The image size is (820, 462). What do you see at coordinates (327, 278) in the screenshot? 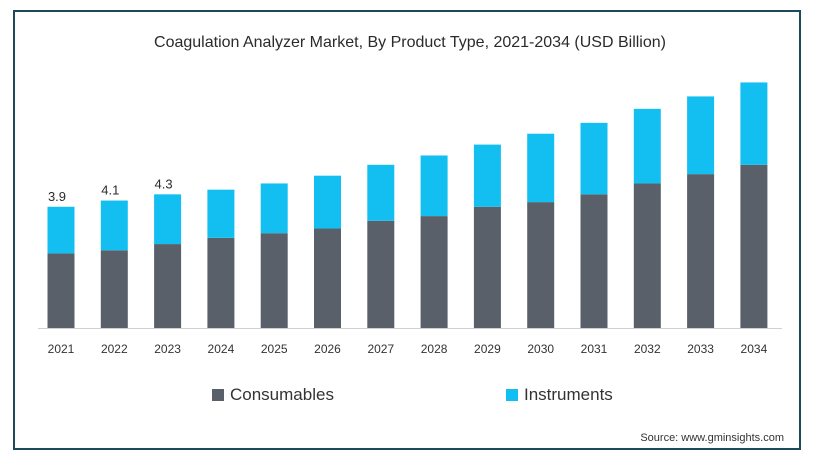
I see `bar-consumables-2026` at bounding box center [327, 278].